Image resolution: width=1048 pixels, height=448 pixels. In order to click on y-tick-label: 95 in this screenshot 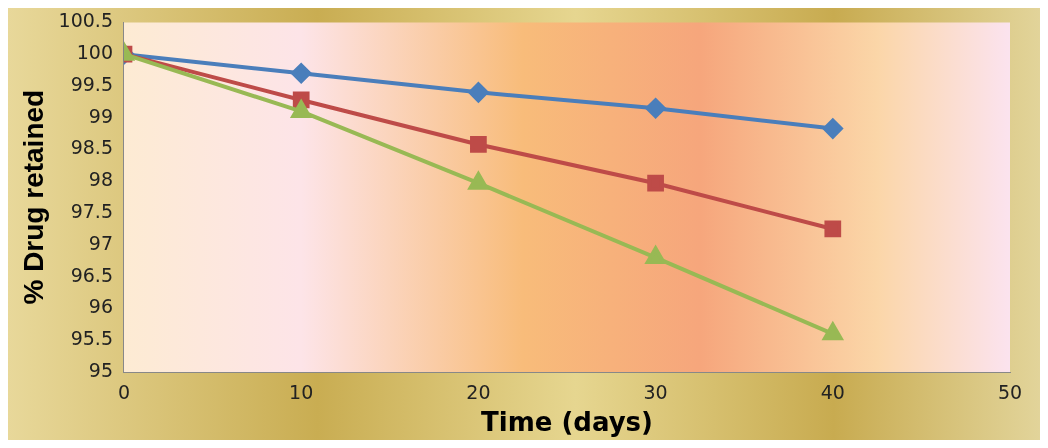, I will do `click(100, 369)`.